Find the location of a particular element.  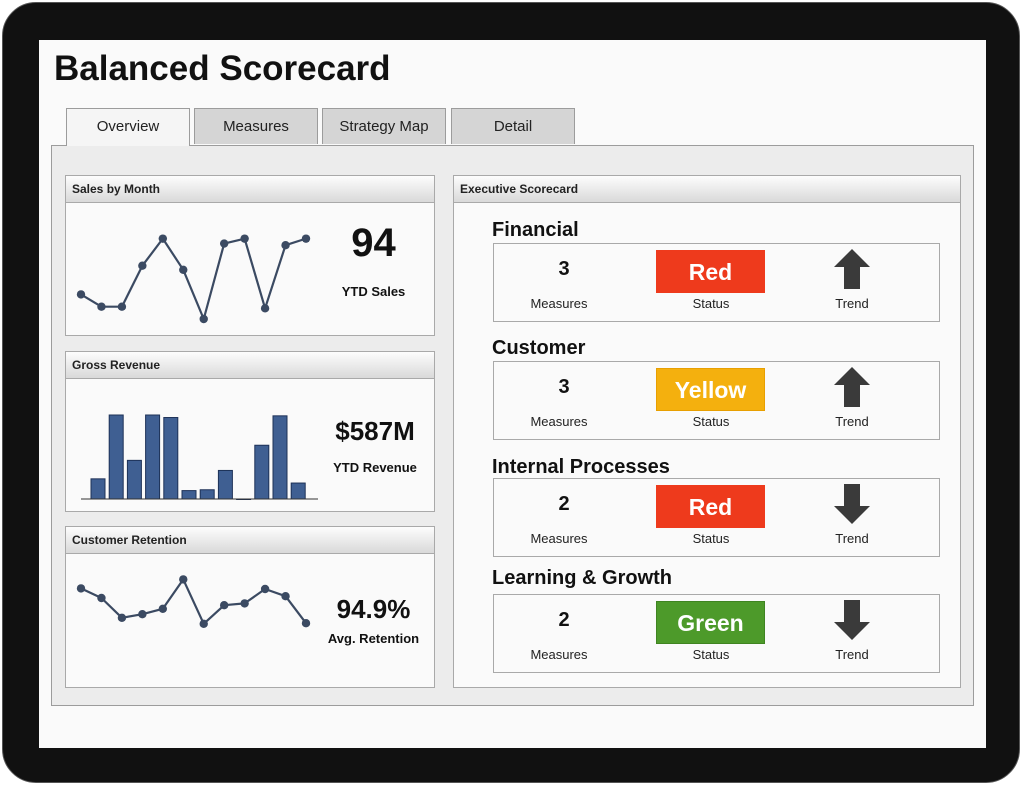

revenue-panel: Gross Revenue $587M YTD Revenue is located at coordinates (250, 431).